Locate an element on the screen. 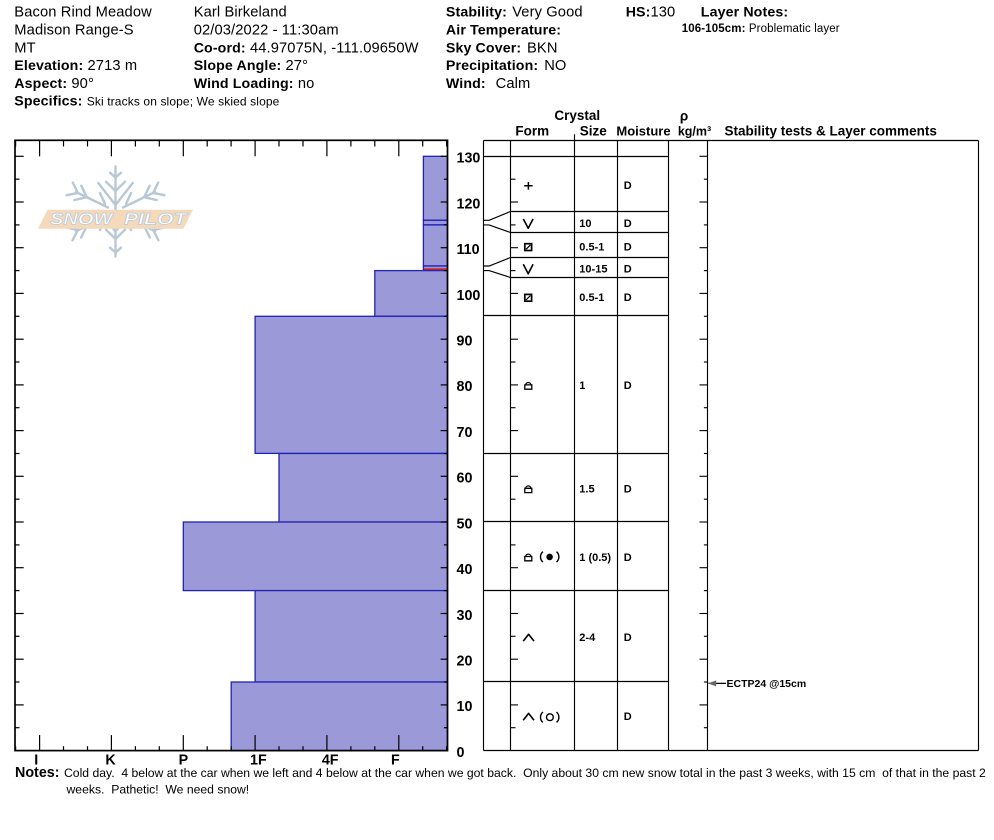 This screenshot has width=994, height=840. svg-text: 80 is located at coordinates (465, 387).